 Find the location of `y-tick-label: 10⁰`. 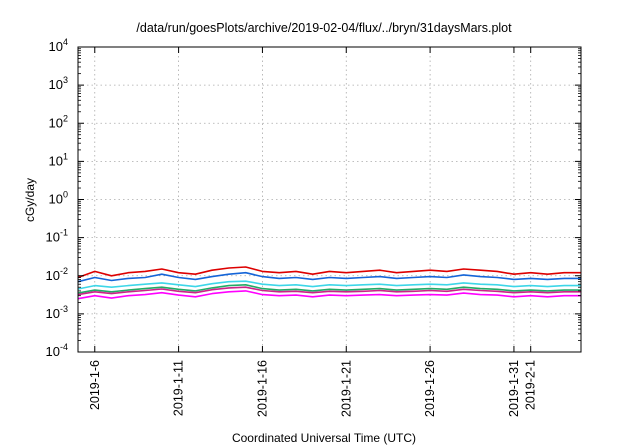

y-tick-label: 10⁰ is located at coordinates (58, 198).